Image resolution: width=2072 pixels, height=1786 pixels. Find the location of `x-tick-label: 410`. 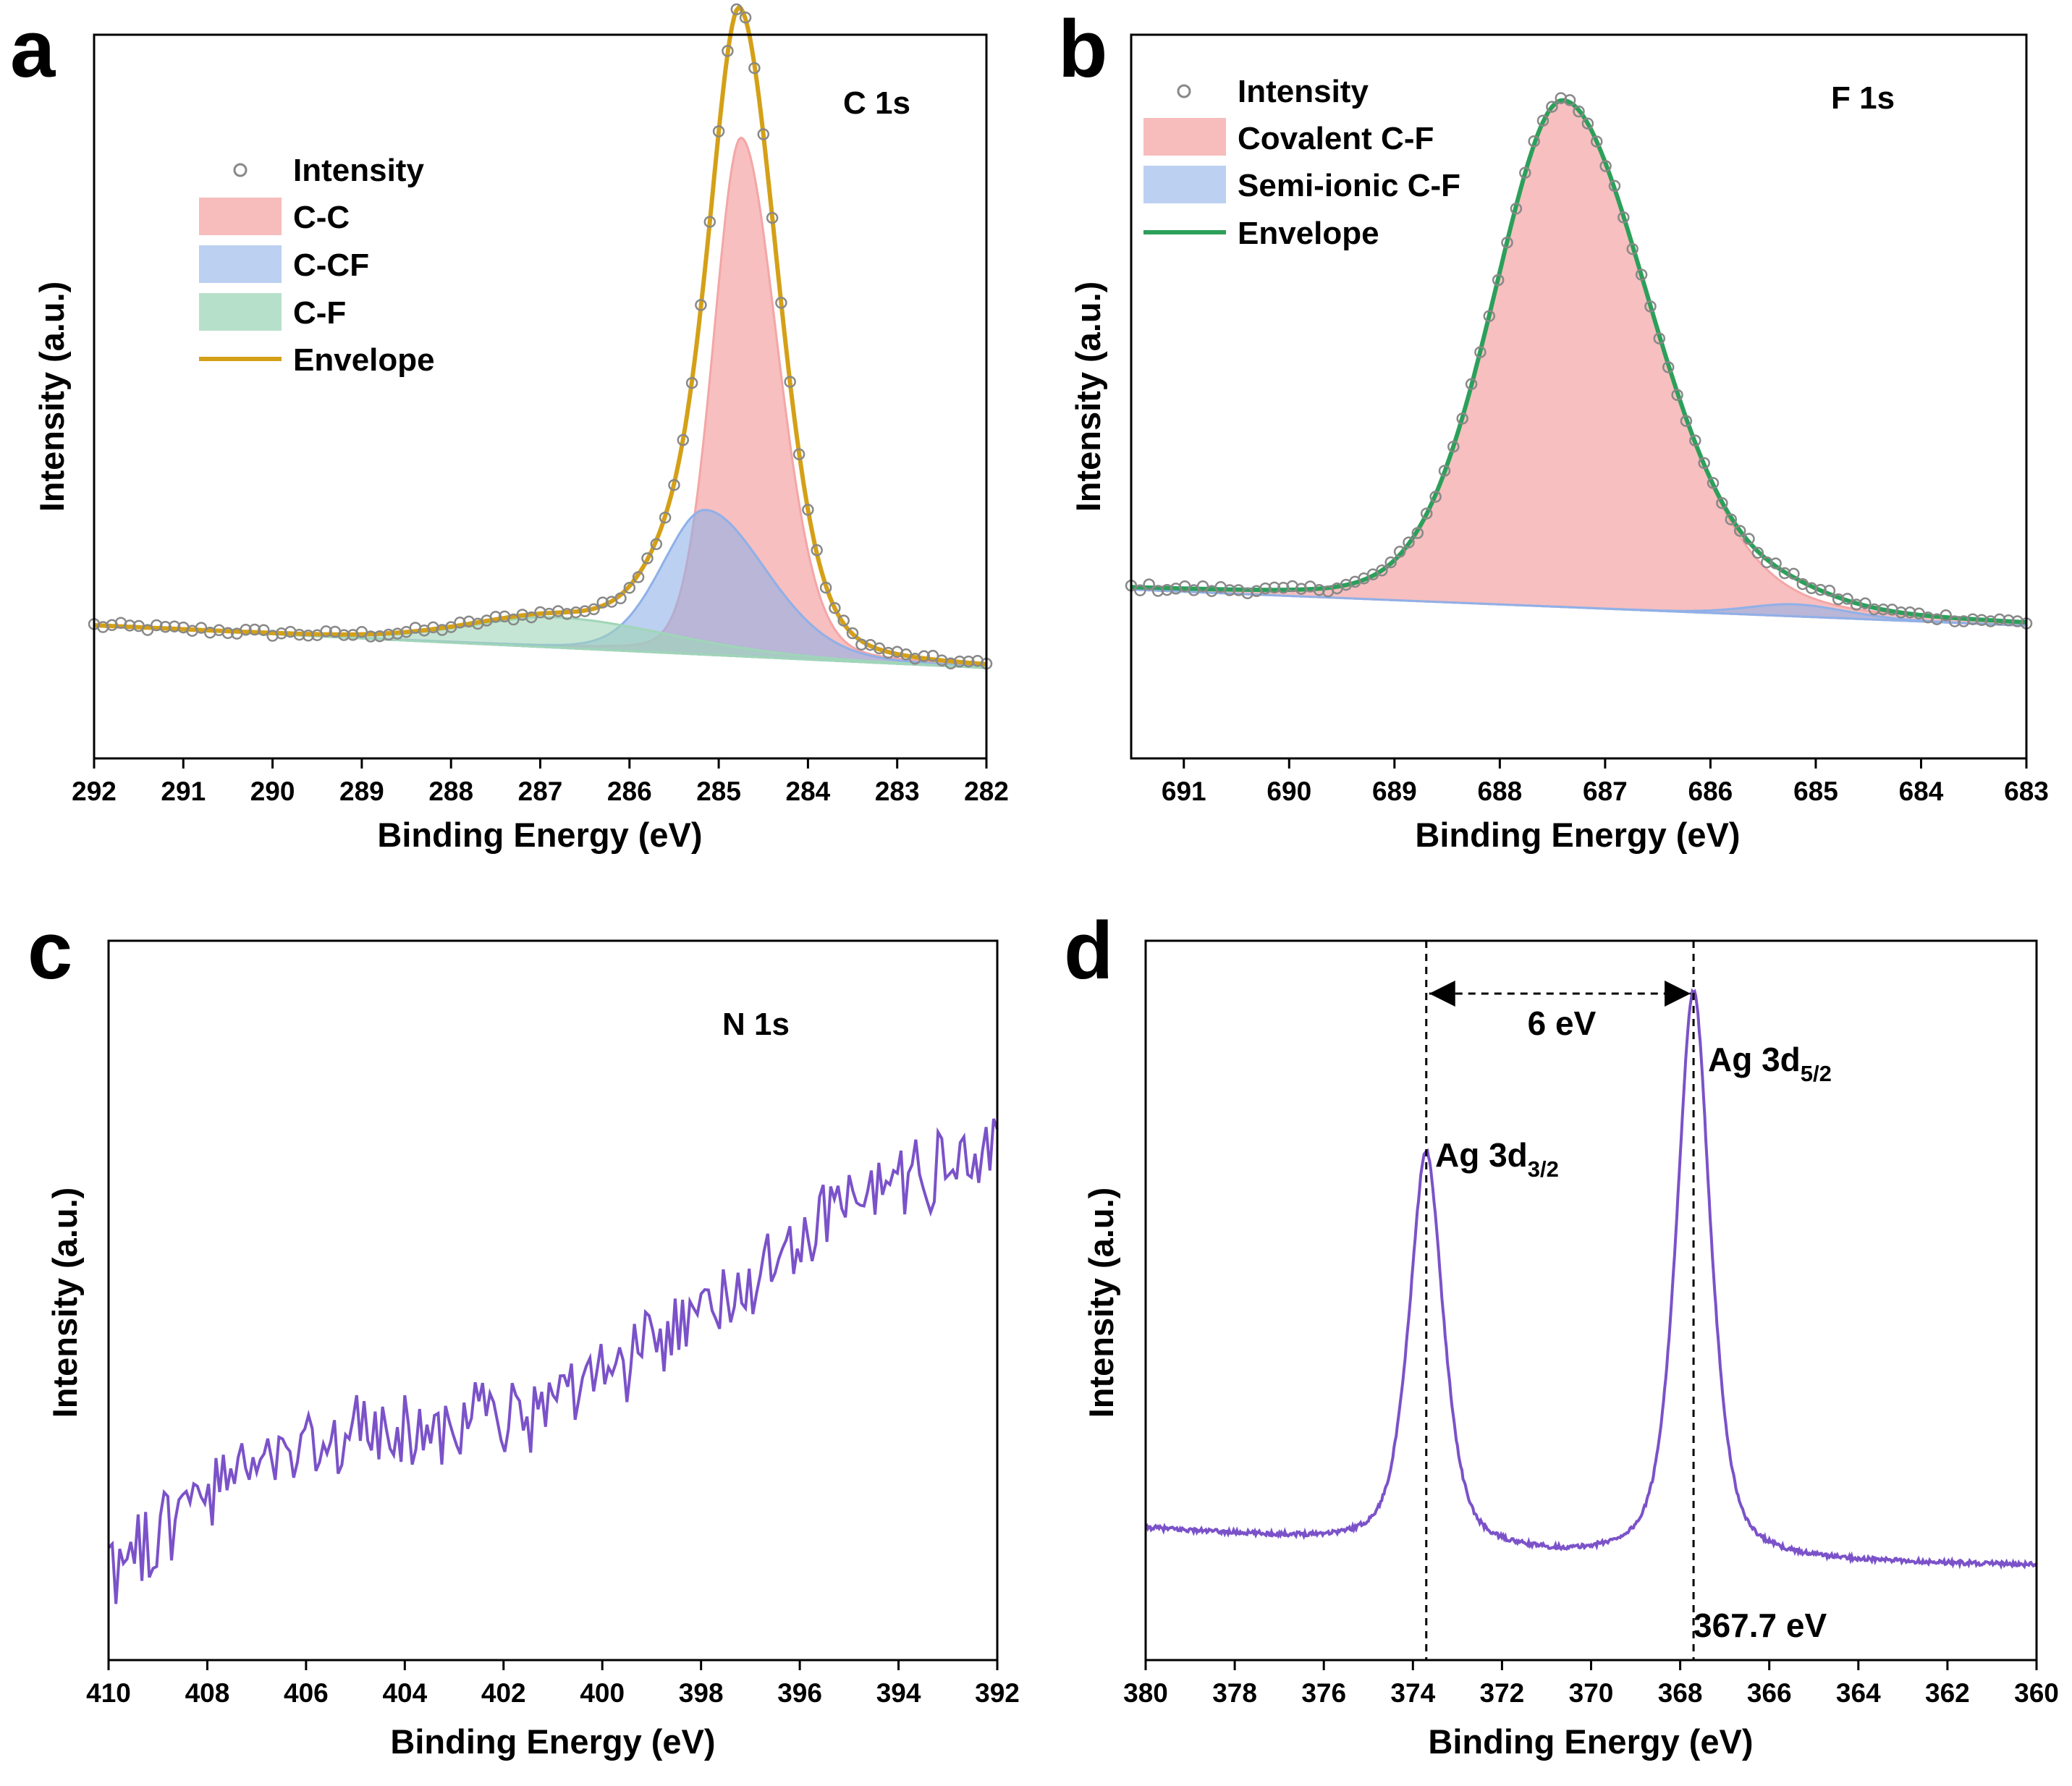

x-tick-label: 410 is located at coordinates (109, 1693).